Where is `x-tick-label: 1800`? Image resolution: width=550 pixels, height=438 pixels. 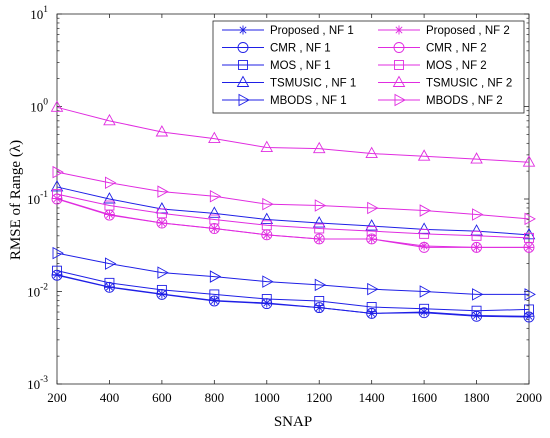
x-tick-label: 1800 is located at coordinates (477, 397).